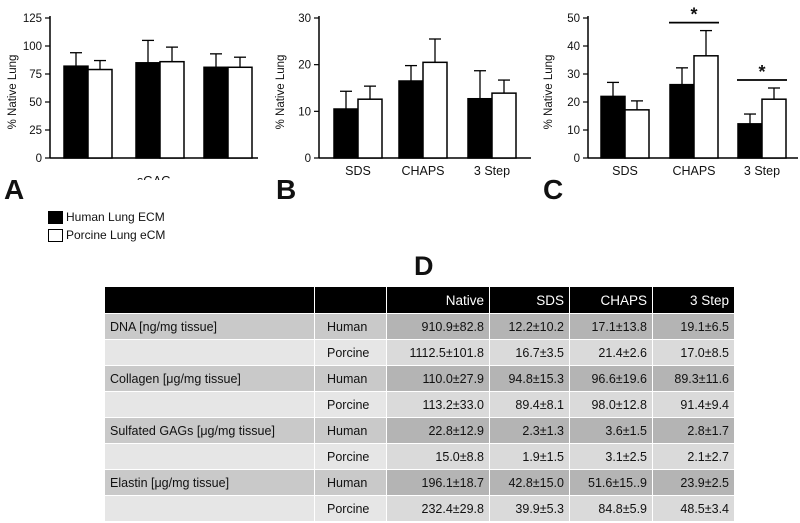 Image resolution: width=800 pixels, height=523 pixels. What do you see at coordinates (438, 508) in the screenshot?
I see `value-cell: 232.4±29.8` at bounding box center [438, 508].